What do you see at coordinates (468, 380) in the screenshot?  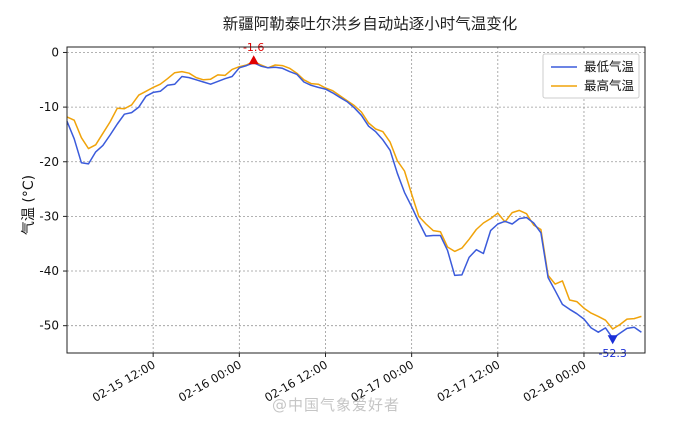 I see `x-tick-label: 02-17 12:00` at bounding box center [468, 380].